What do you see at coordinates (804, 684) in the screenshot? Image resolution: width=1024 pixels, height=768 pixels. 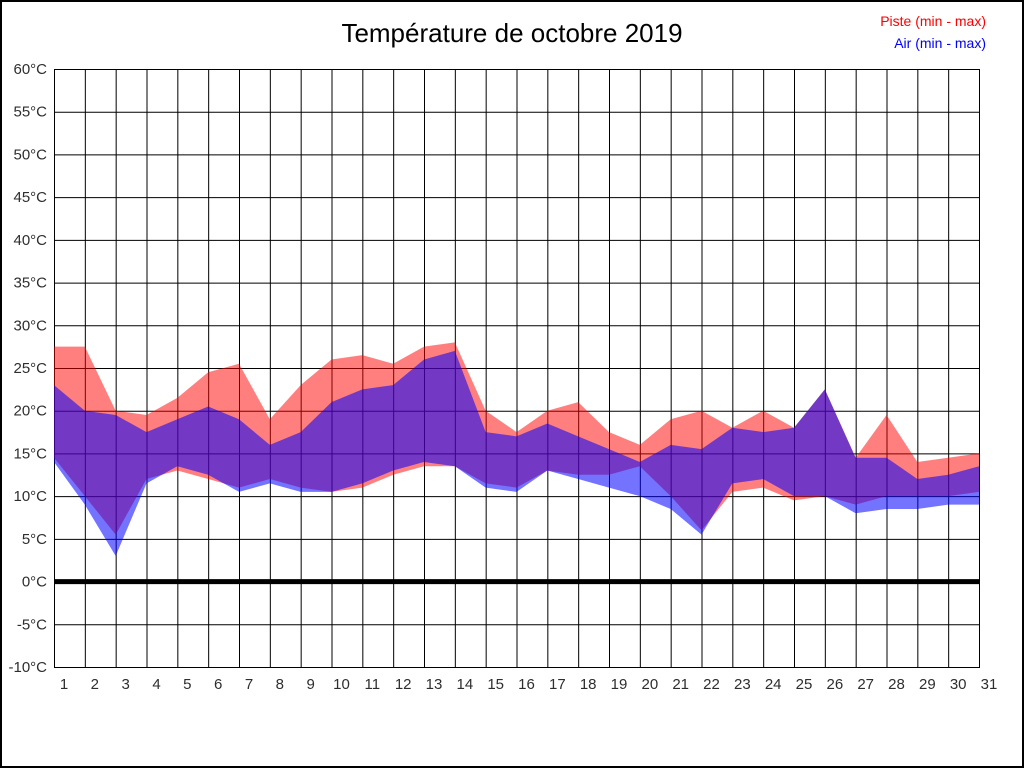 I see `x-tick-label: 25` at bounding box center [804, 684].